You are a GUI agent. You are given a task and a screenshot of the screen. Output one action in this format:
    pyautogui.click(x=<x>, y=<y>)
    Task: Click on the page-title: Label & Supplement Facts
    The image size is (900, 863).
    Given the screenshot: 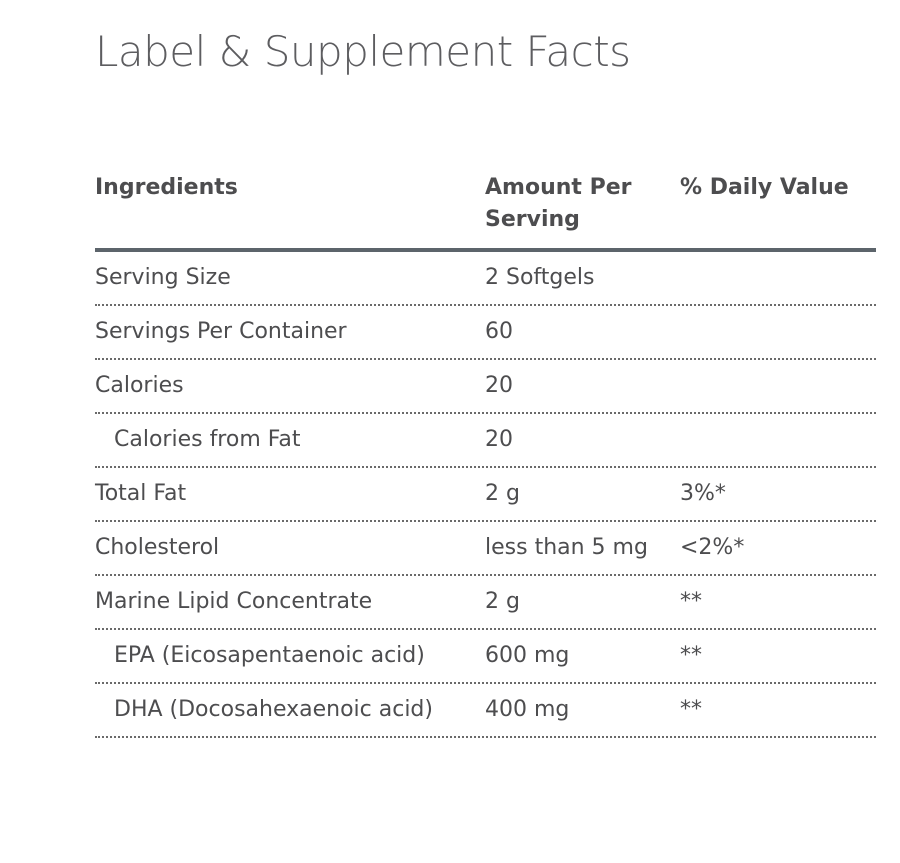 What is the action you would take?
    pyautogui.click(x=363, y=51)
    